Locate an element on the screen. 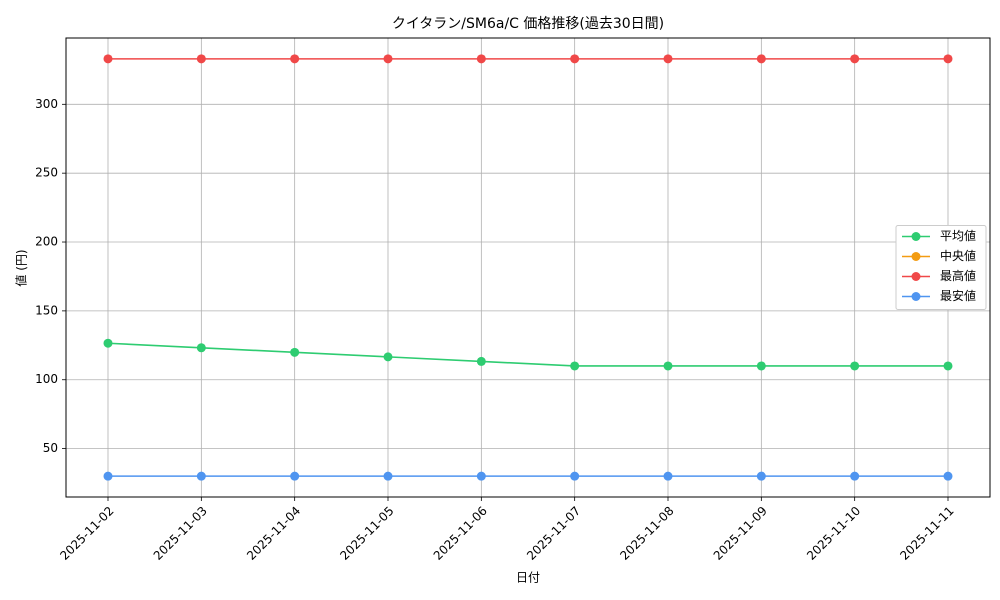 Image resolution: width=1000 pixels, height=600 pixels. x-tick-label: 2025-11-10 is located at coordinates (833, 533).